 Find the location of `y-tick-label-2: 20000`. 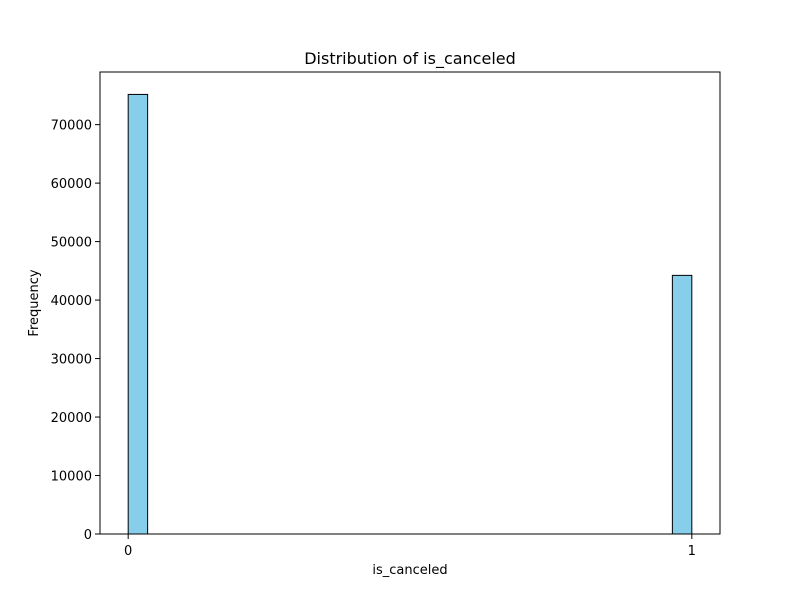

y-tick-label-2: 20000 is located at coordinates (71, 418).